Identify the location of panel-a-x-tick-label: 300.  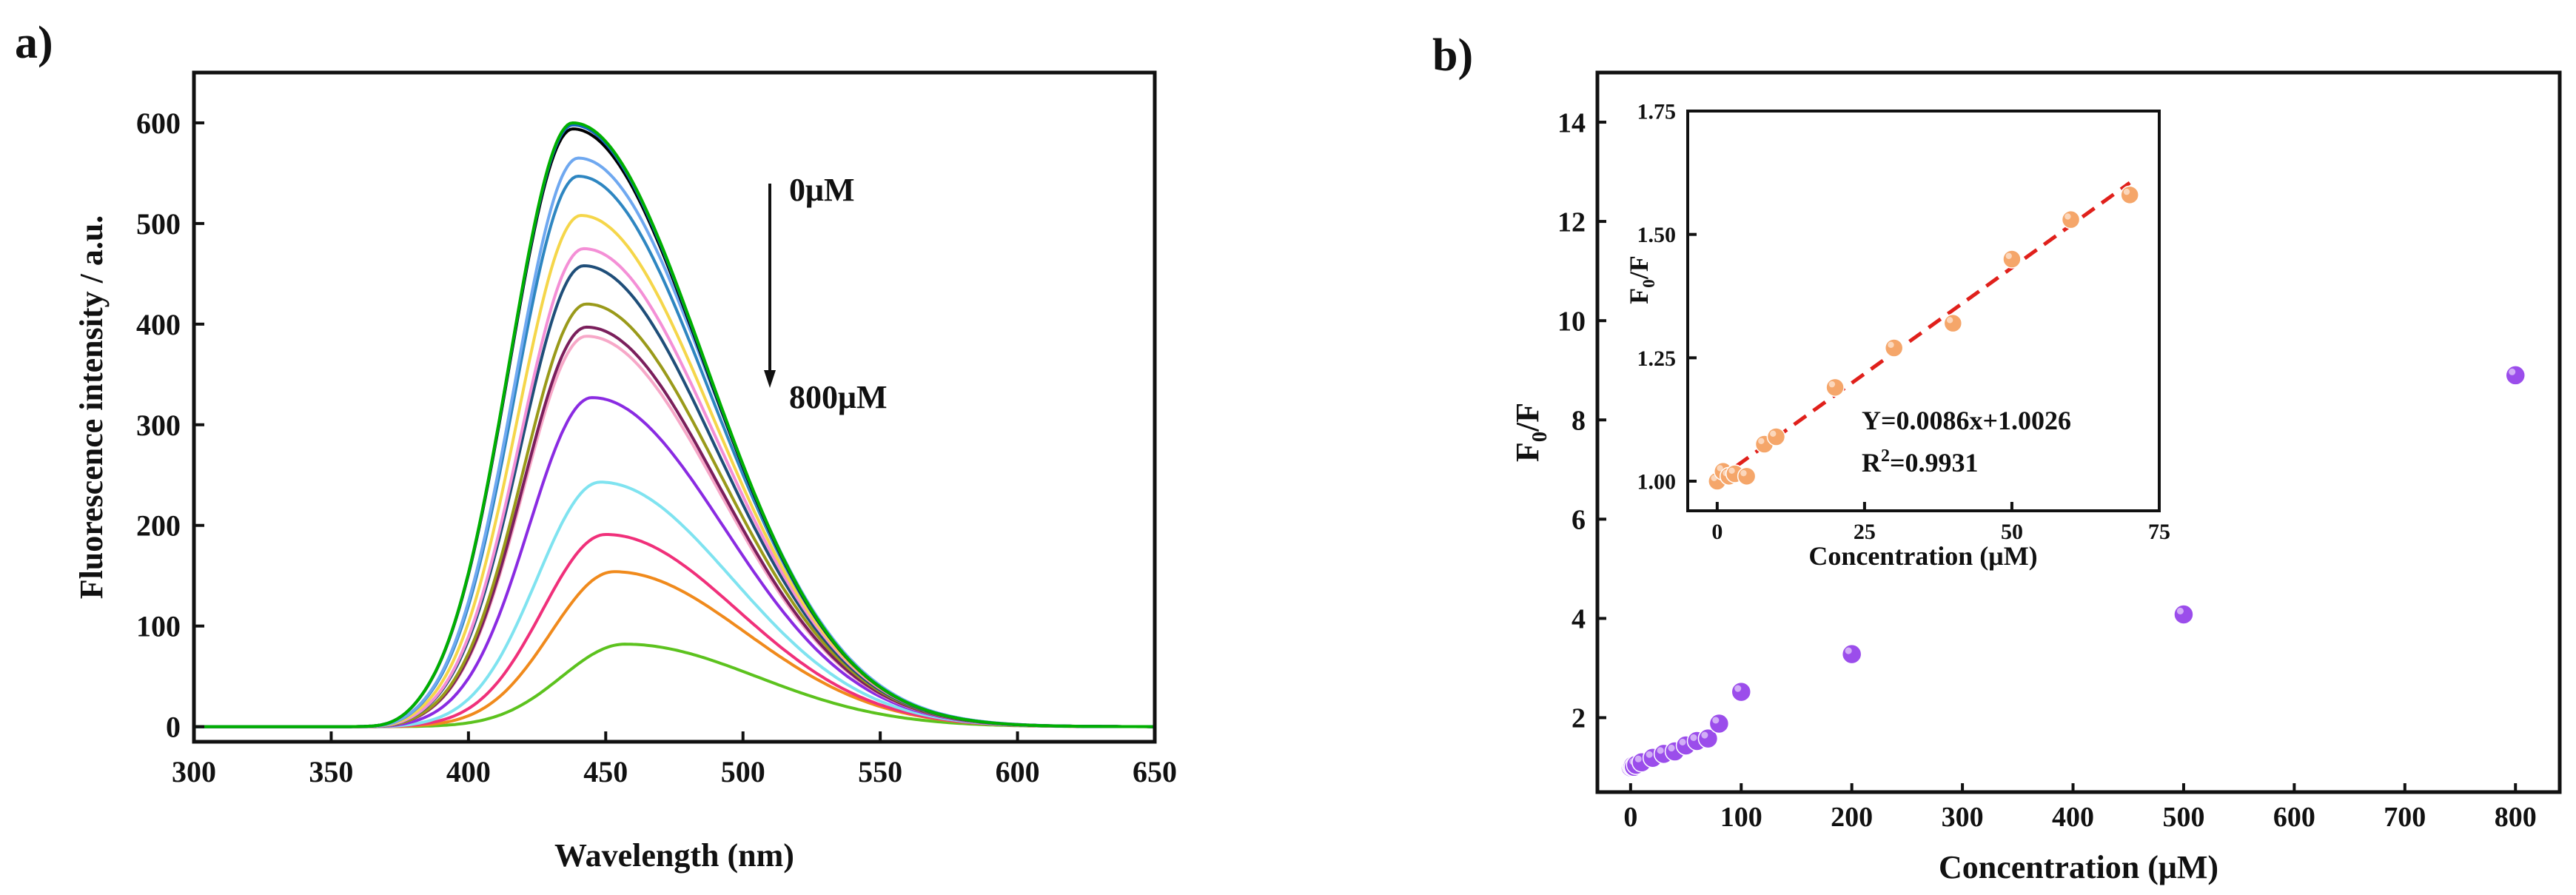
(194, 771).